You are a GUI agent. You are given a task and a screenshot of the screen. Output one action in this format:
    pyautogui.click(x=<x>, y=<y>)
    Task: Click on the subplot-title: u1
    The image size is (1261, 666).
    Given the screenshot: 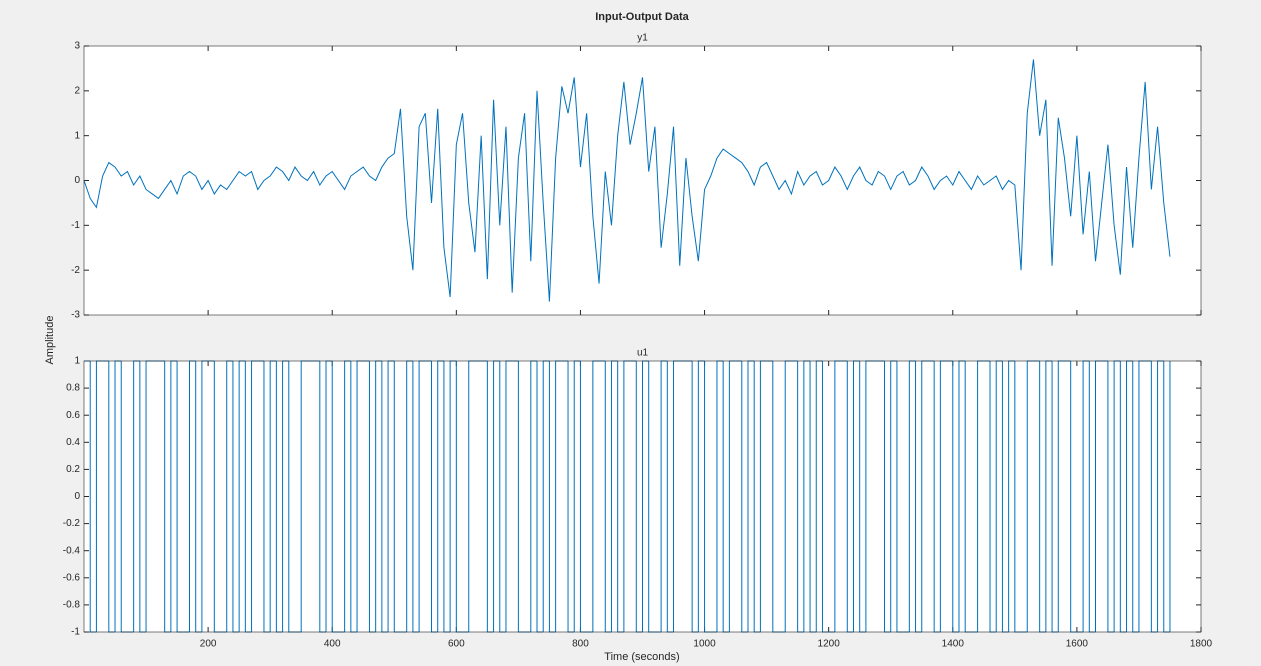 What is the action you would take?
    pyautogui.click(x=643, y=353)
    